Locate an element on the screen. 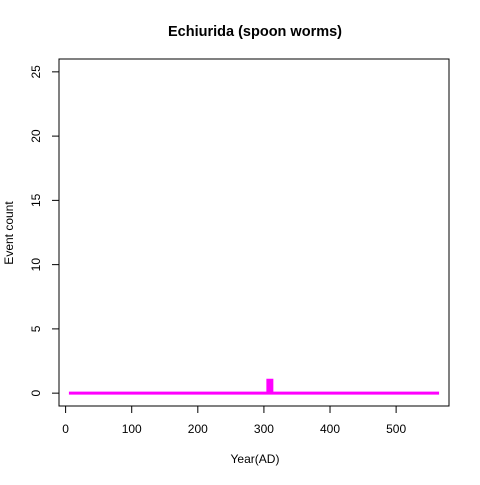  x-axis-ticks: 0 100 200 300 400 500 is located at coordinates (234, 421).